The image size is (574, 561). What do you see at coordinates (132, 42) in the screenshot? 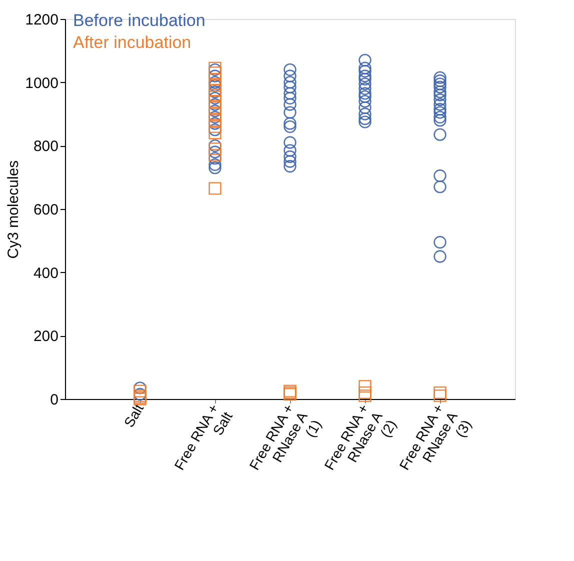
I see `series-label: After incubation` at bounding box center [132, 42].